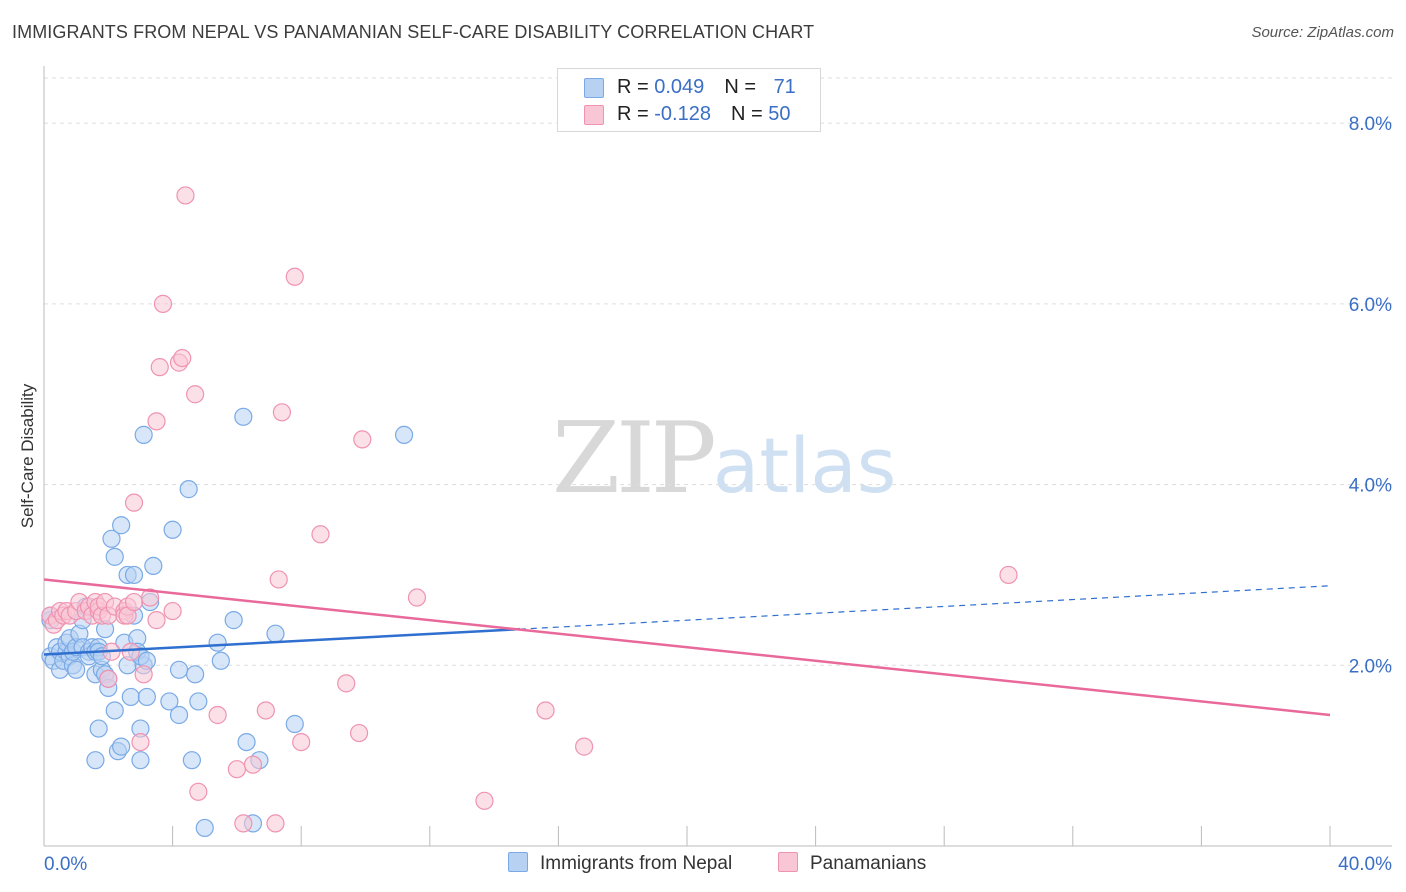 The height and width of the screenshot is (892, 1406). Describe the element at coordinates (1370, 666) in the screenshot. I see `y-tick-label: 2.0%` at that location.